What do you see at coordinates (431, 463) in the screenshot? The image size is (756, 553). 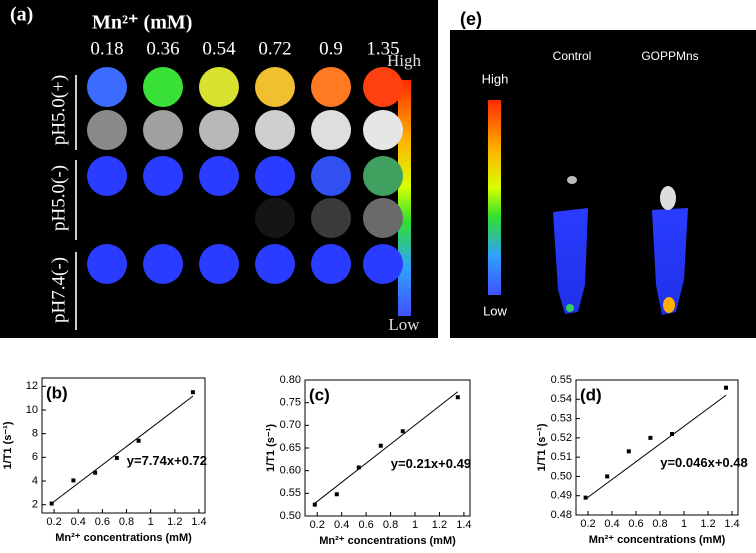 I see `annotation: y=0.21x+0.49` at bounding box center [431, 463].